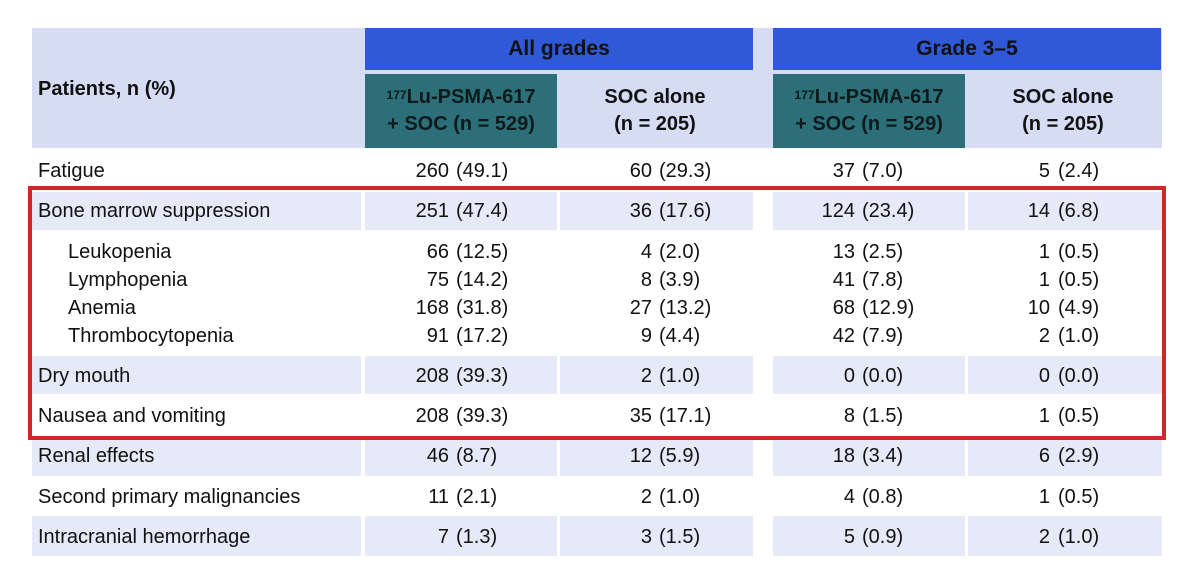 The image size is (1200, 583). Describe the element at coordinates (96, 456) in the screenshot. I see `row-label: Renal effects` at that location.